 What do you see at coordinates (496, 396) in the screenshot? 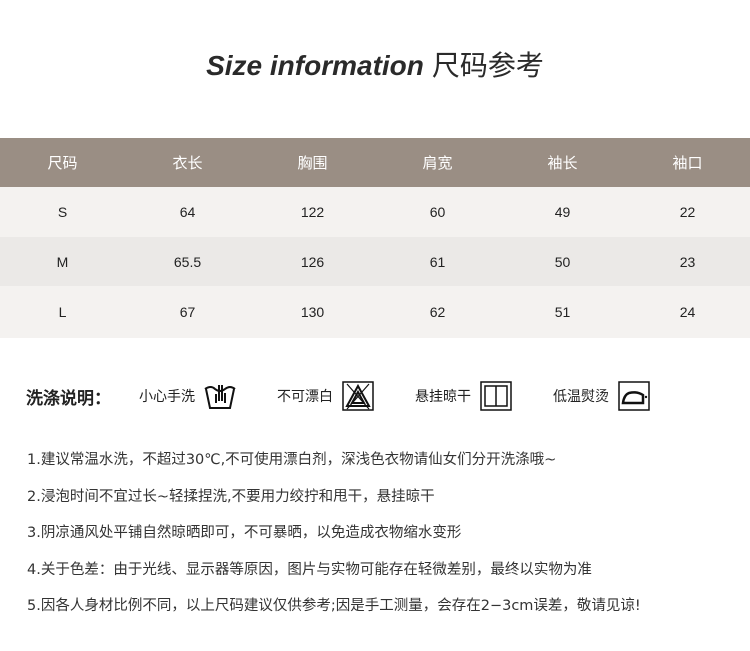
I see `line-dry-icon` at bounding box center [496, 396].